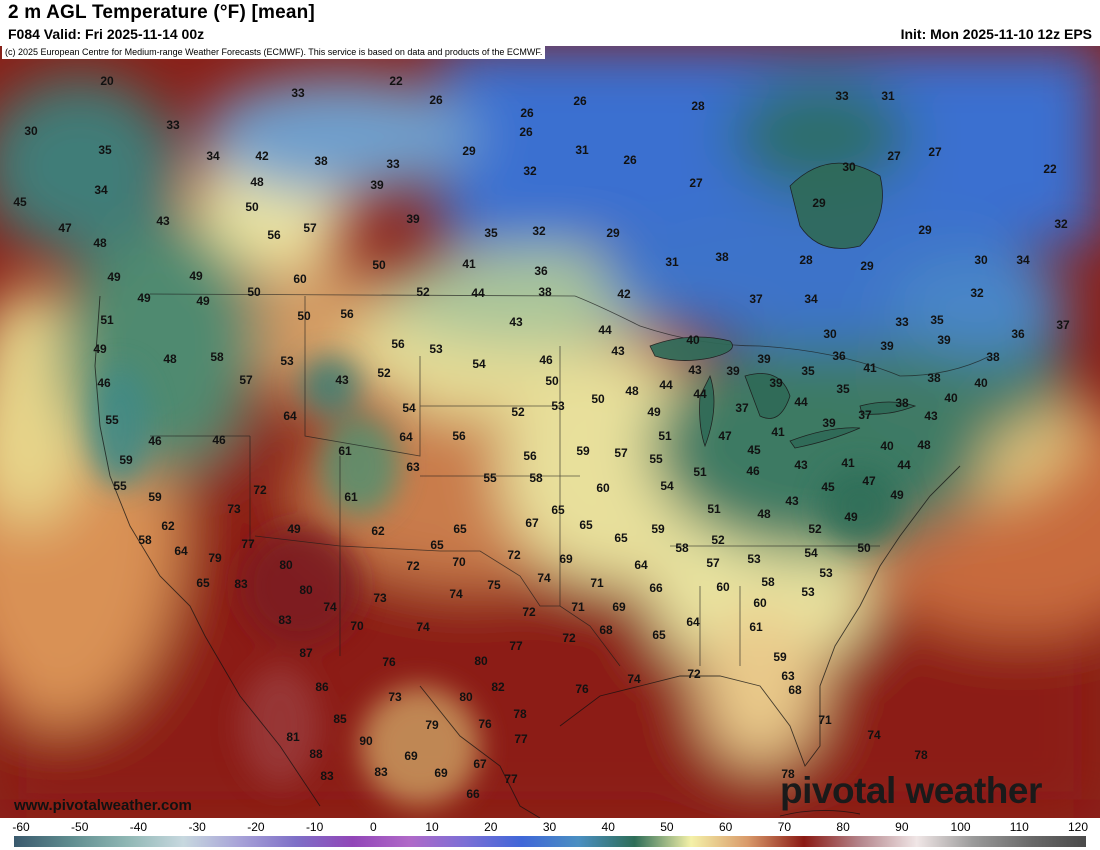 This screenshot has width=1100, height=850. Describe the element at coordinates (293, 737) in the screenshot. I see `temperature-value: 81` at that location.